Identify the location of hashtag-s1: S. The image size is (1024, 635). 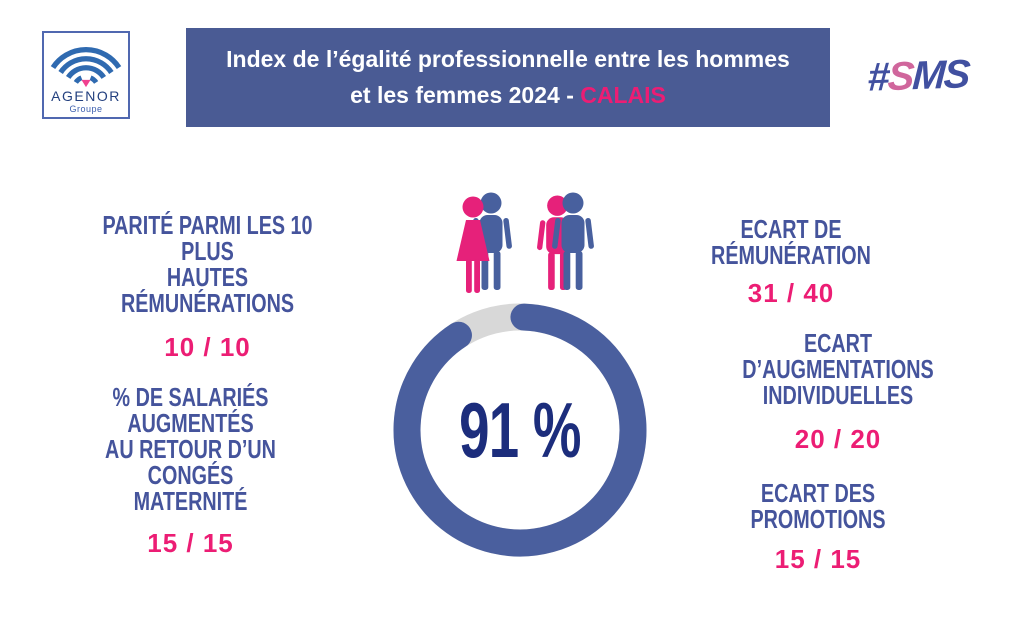
(900, 77).